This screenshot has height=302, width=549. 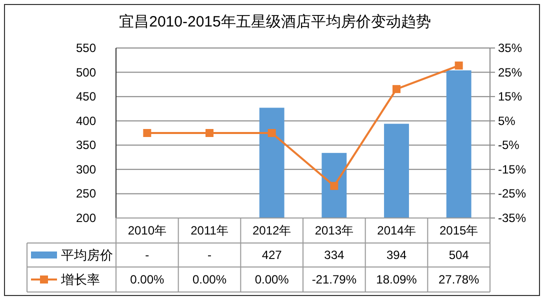 I want to click on legend-label: 增长率, so click(x=80, y=279).